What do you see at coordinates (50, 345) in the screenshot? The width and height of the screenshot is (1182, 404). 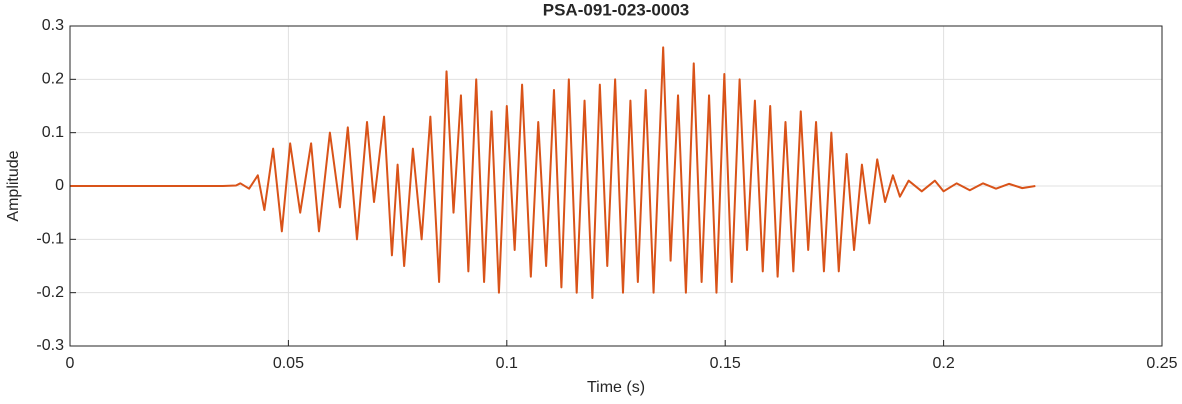 I see `y-tick-label: -0.3` at bounding box center [50, 345].